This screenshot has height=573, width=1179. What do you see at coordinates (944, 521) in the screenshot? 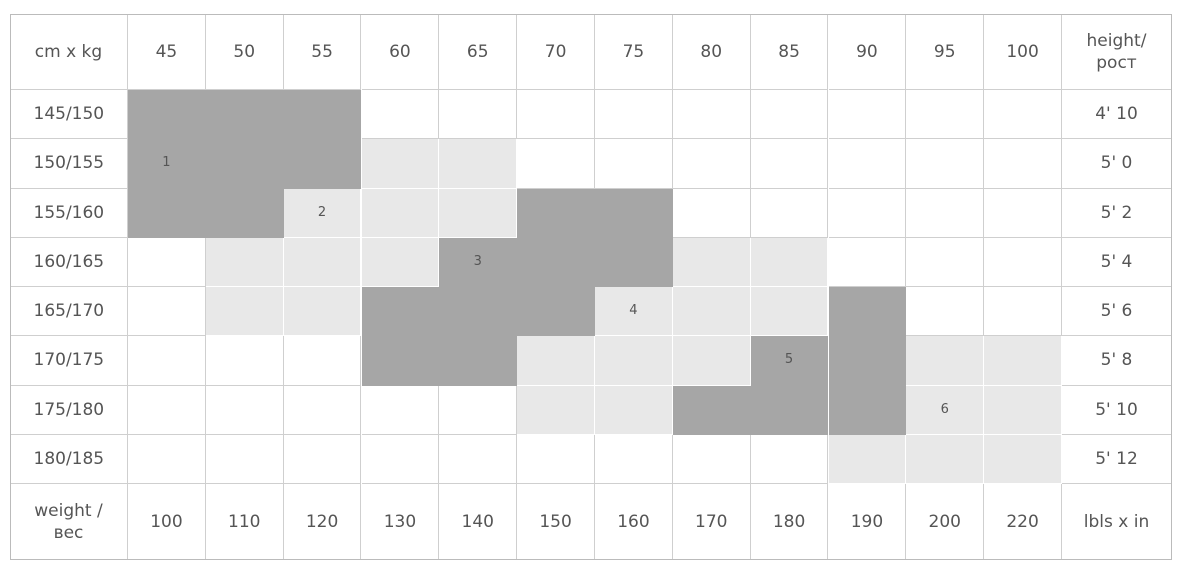
I see `cell-text: 200` at bounding box center [944, 521].